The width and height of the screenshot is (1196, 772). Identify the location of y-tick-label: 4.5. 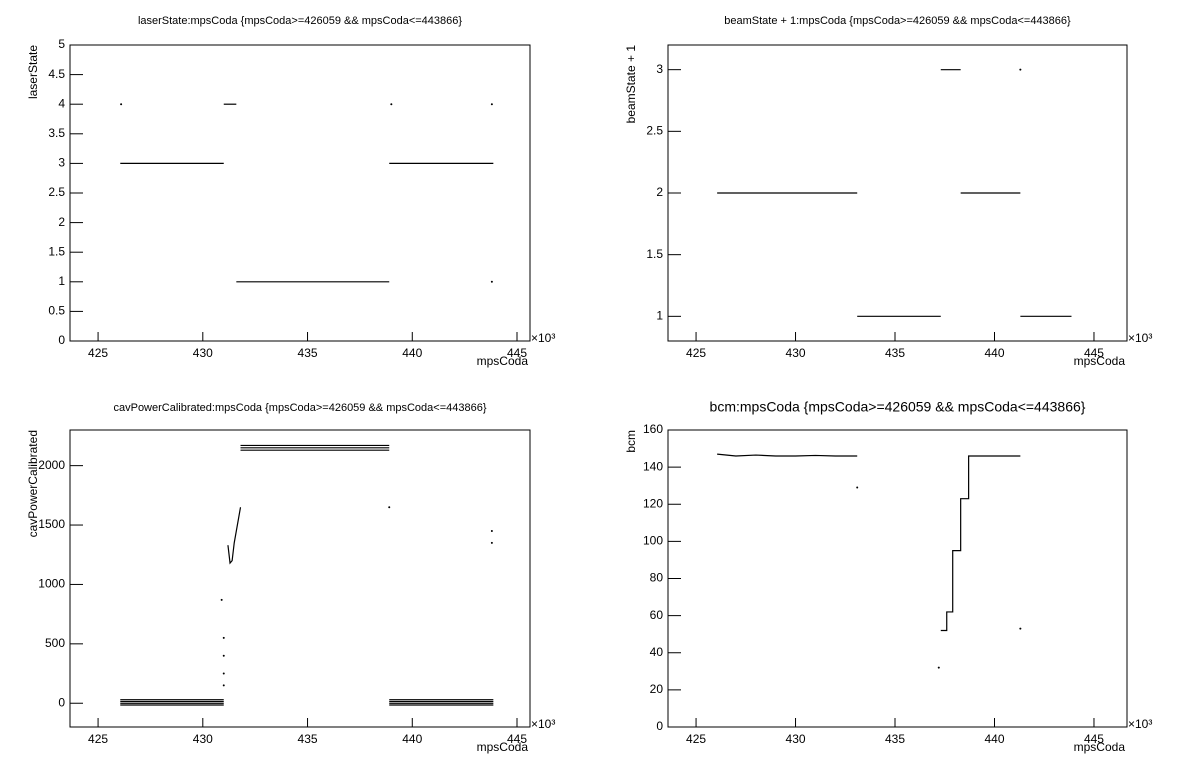
(56, 74).